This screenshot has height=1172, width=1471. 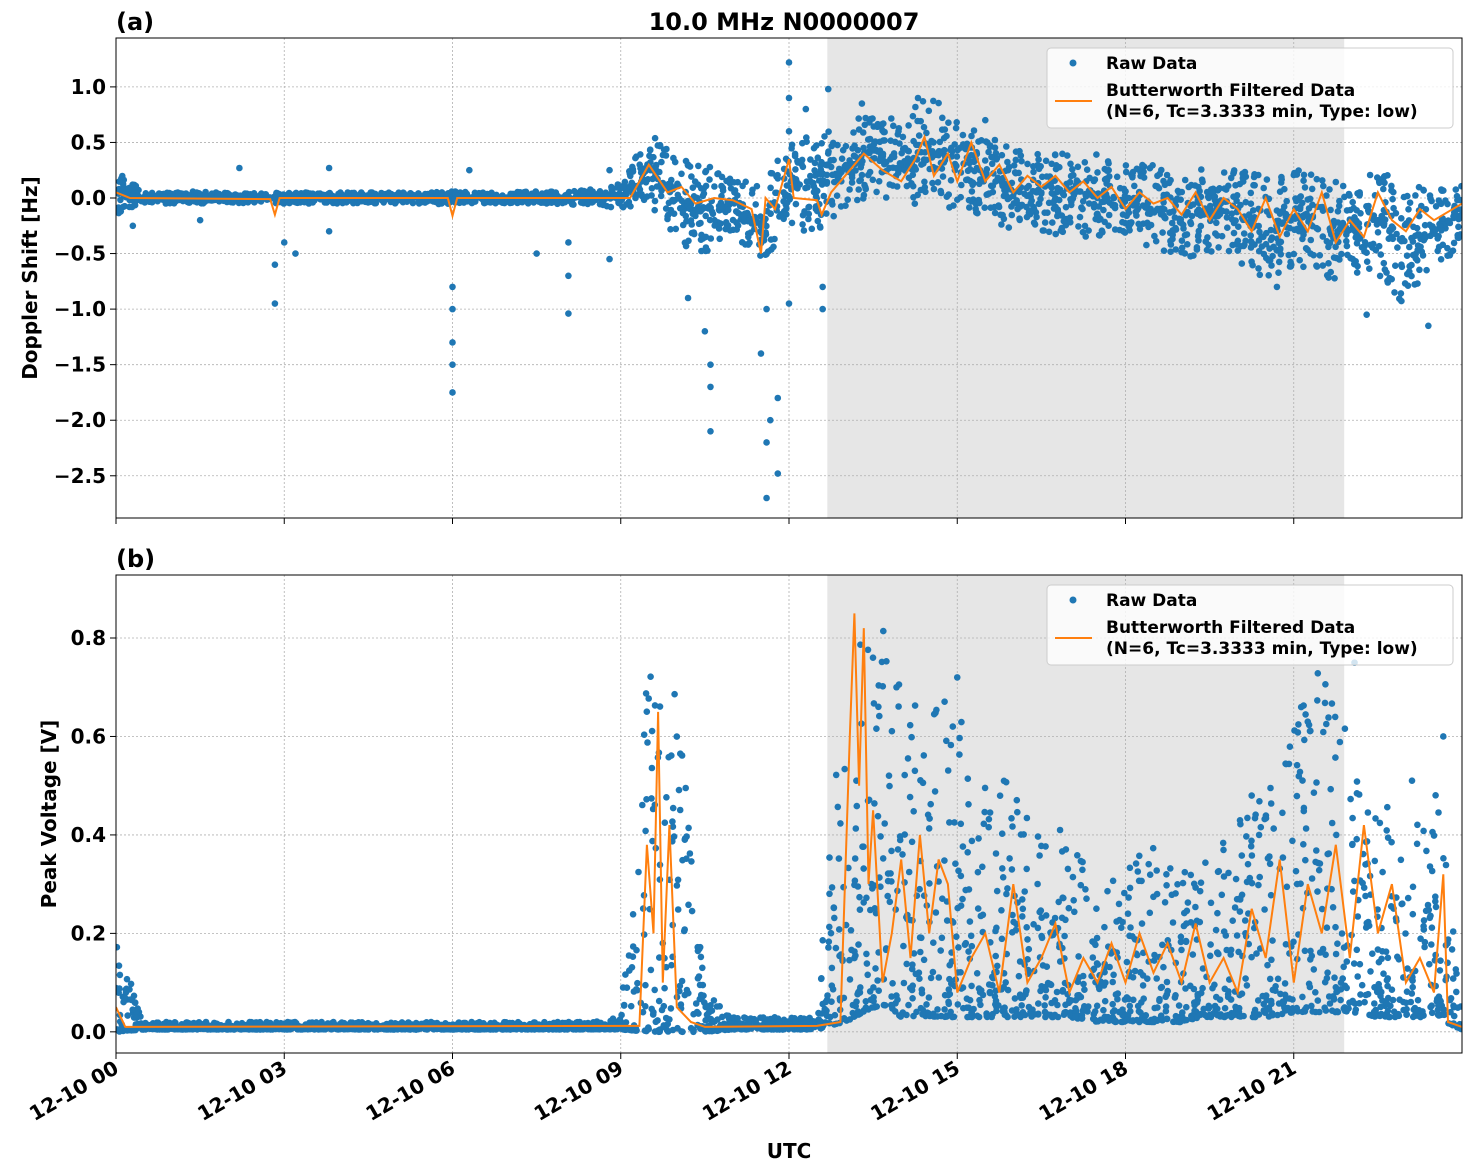 What do you see at coordinates (80, 420) in the screenshot?
I see `y-tick-label: −2.0` at bounding box center [80, 420].